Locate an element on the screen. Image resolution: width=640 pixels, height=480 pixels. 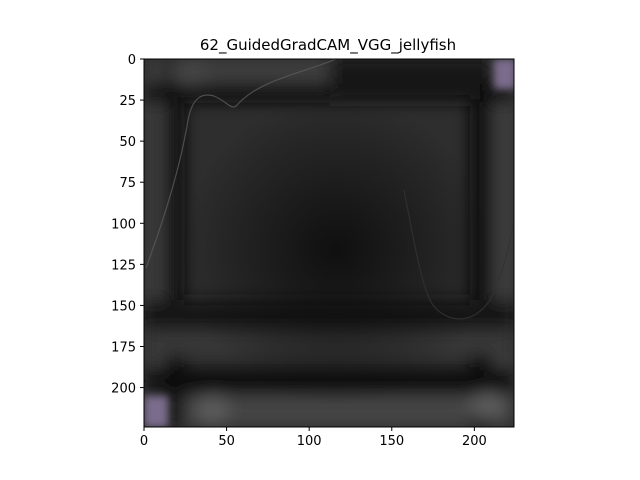
x-tick-label: 0 is located at coordinates (144, 441).